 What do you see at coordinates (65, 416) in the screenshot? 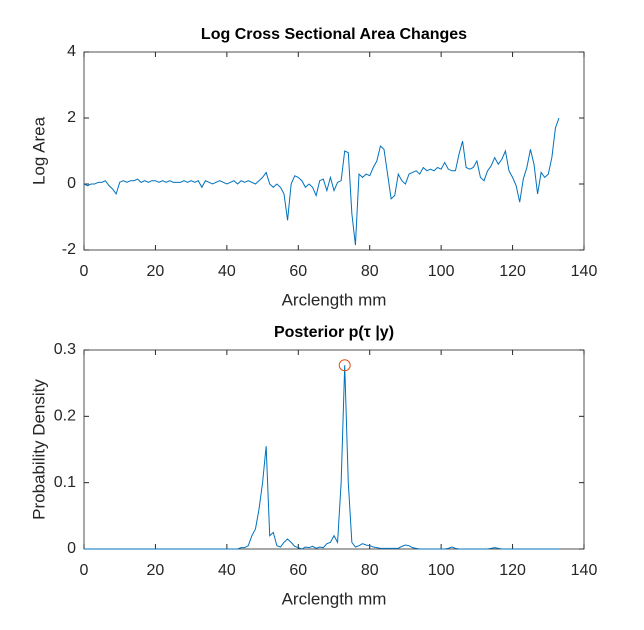
I see `y-tick-label: 0.2` at bounding box center [65, 416].